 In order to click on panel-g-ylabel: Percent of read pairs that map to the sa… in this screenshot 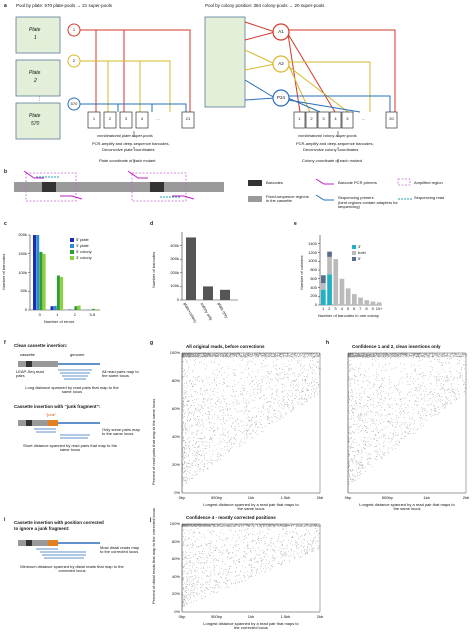, I will do `click(153, 441)`.